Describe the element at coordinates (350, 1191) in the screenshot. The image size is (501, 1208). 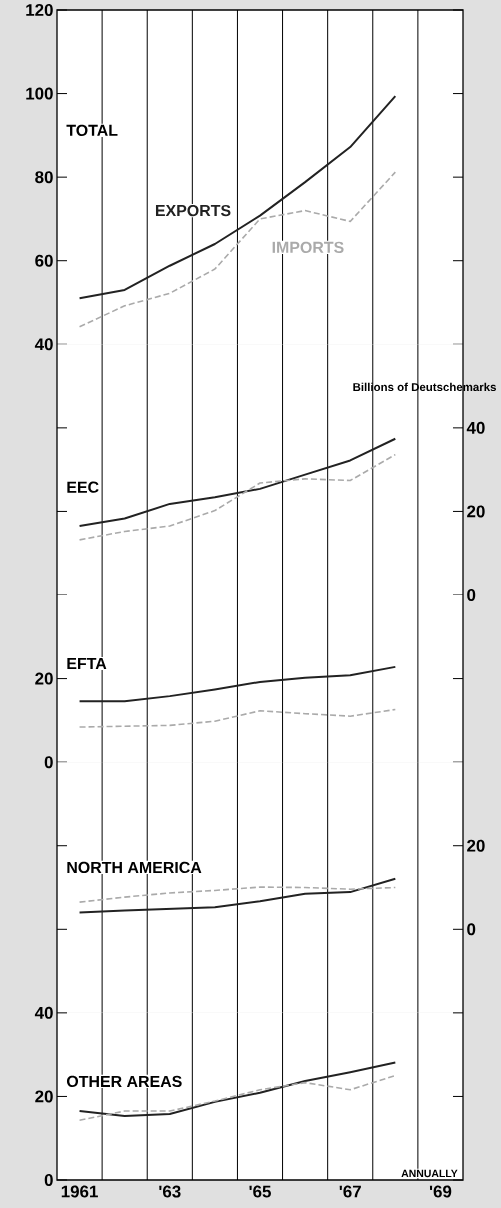
I see `x-tick-label: '67` at that location.